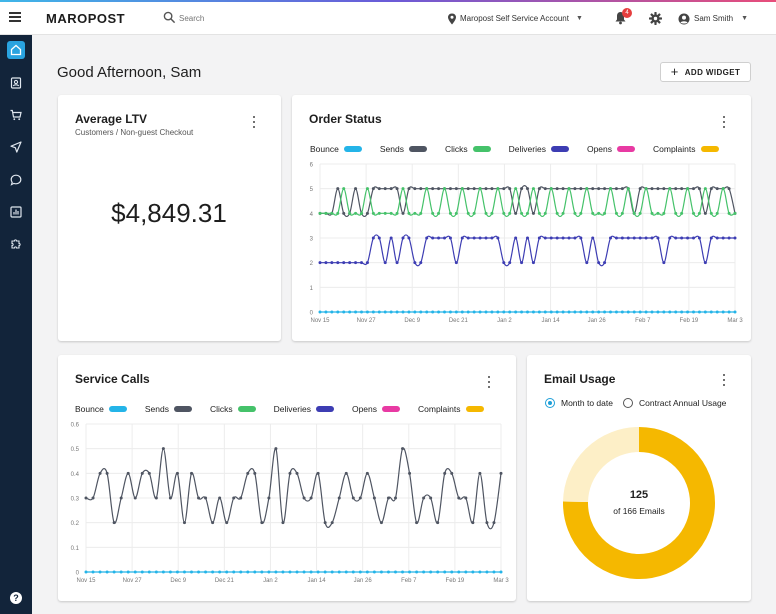 Image resolution: width=776 pixels, height=614 pixels. What do you see at coordinates (539, 149) in the screenshot?
I see `order-status-legend-deliveries: Deliveries` at bounding box center [539, 149].